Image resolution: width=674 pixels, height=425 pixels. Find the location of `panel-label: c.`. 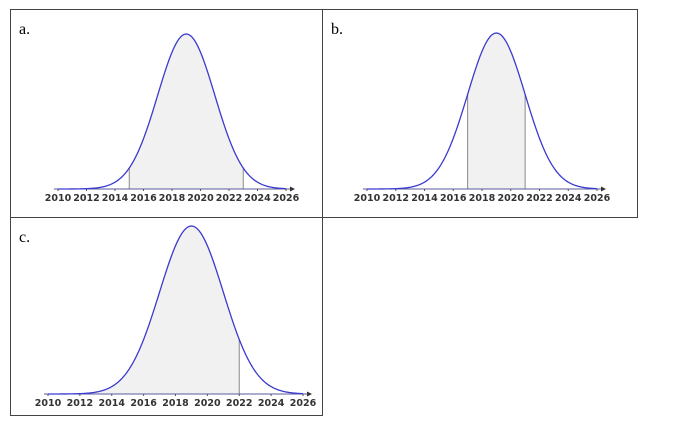

panel-label: c. is located at coordinates (24, 237).